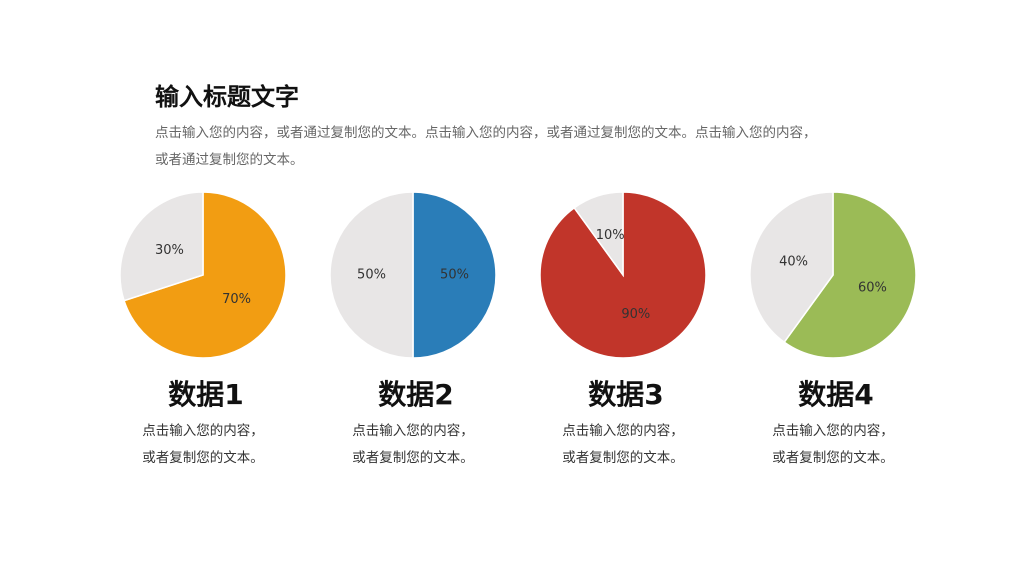 The image size is (1024, 576). What do you see at coordinates (625, 394) in the screenshot?
I see `pie-title: 数据3` at bounding box center [625, 394].